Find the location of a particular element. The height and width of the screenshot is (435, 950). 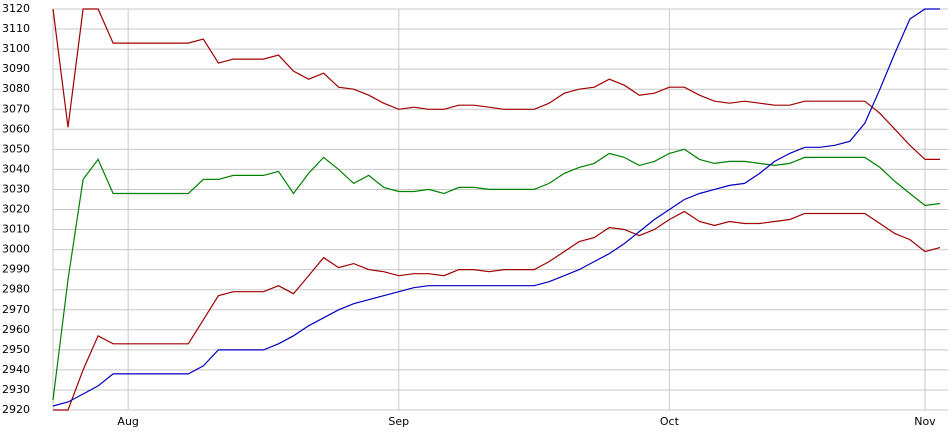

y-tick-label: 3040 is located at coordinates (16, 168).